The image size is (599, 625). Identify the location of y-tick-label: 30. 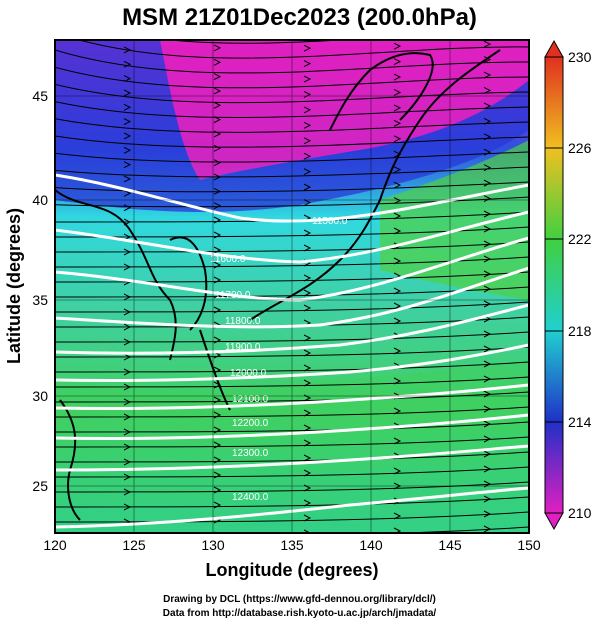
(40, 396).